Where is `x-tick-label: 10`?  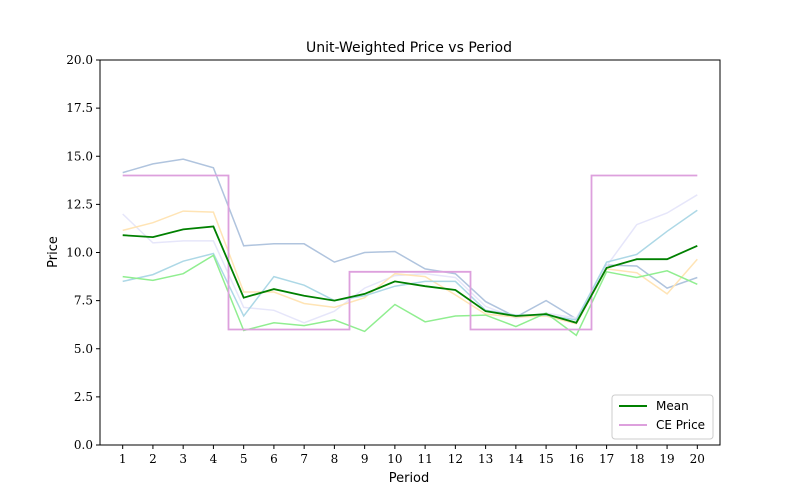 x-tick-label: 10 is located at coordinates (394, 459).